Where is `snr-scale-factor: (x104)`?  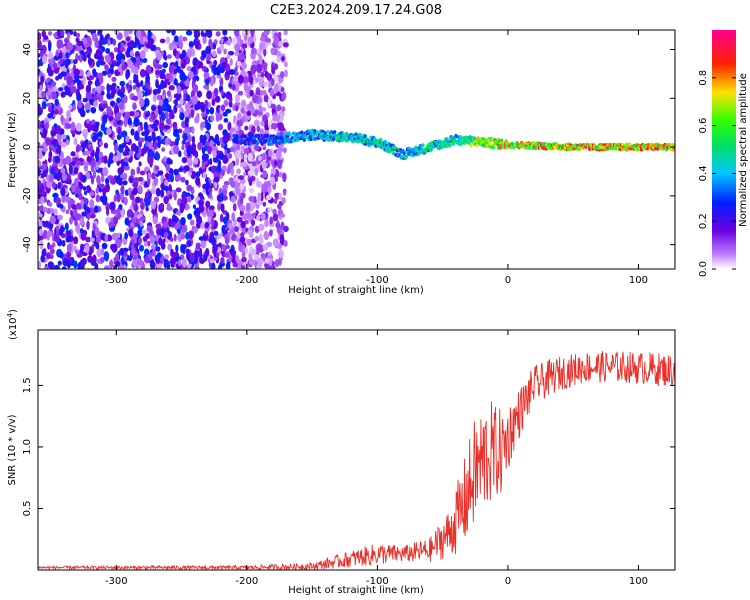 snr-scale-factor: (x104) is located at coordinates (12, 324).